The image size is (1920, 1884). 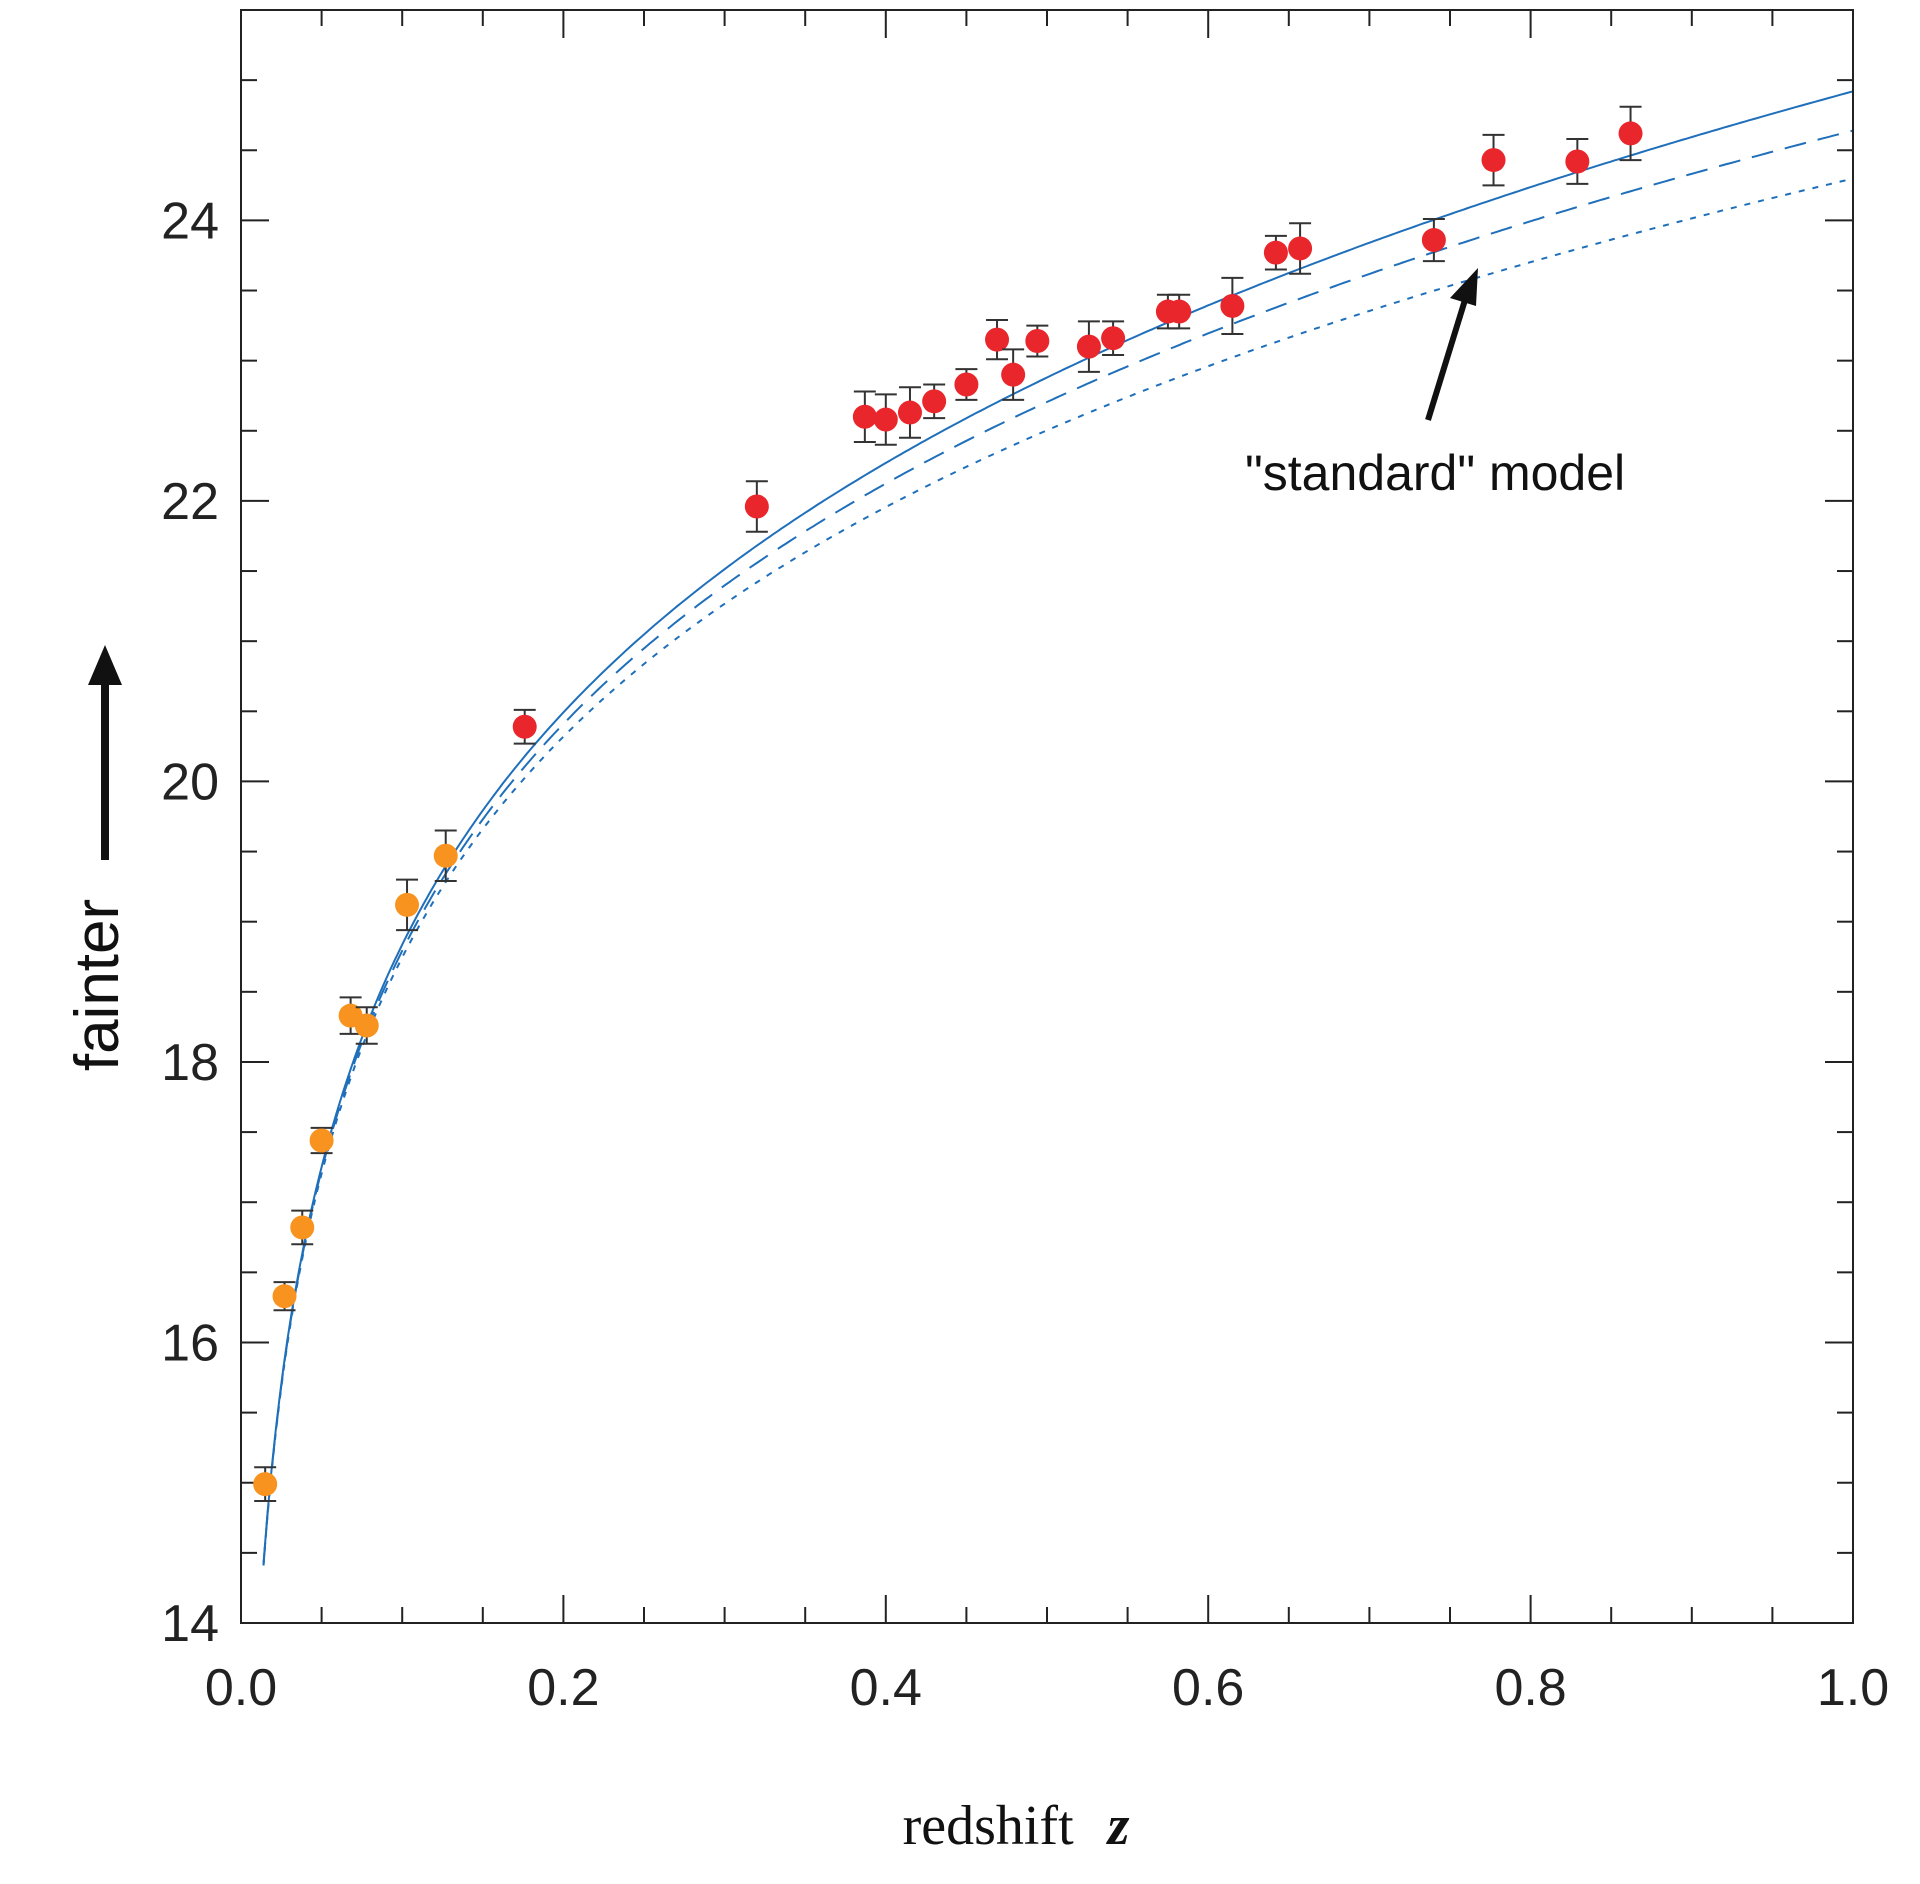 What do you see at coordinates (989, 1826) in the screenshot?
I see `x-axis-label: redshift` at bounding box center [989, 1826].